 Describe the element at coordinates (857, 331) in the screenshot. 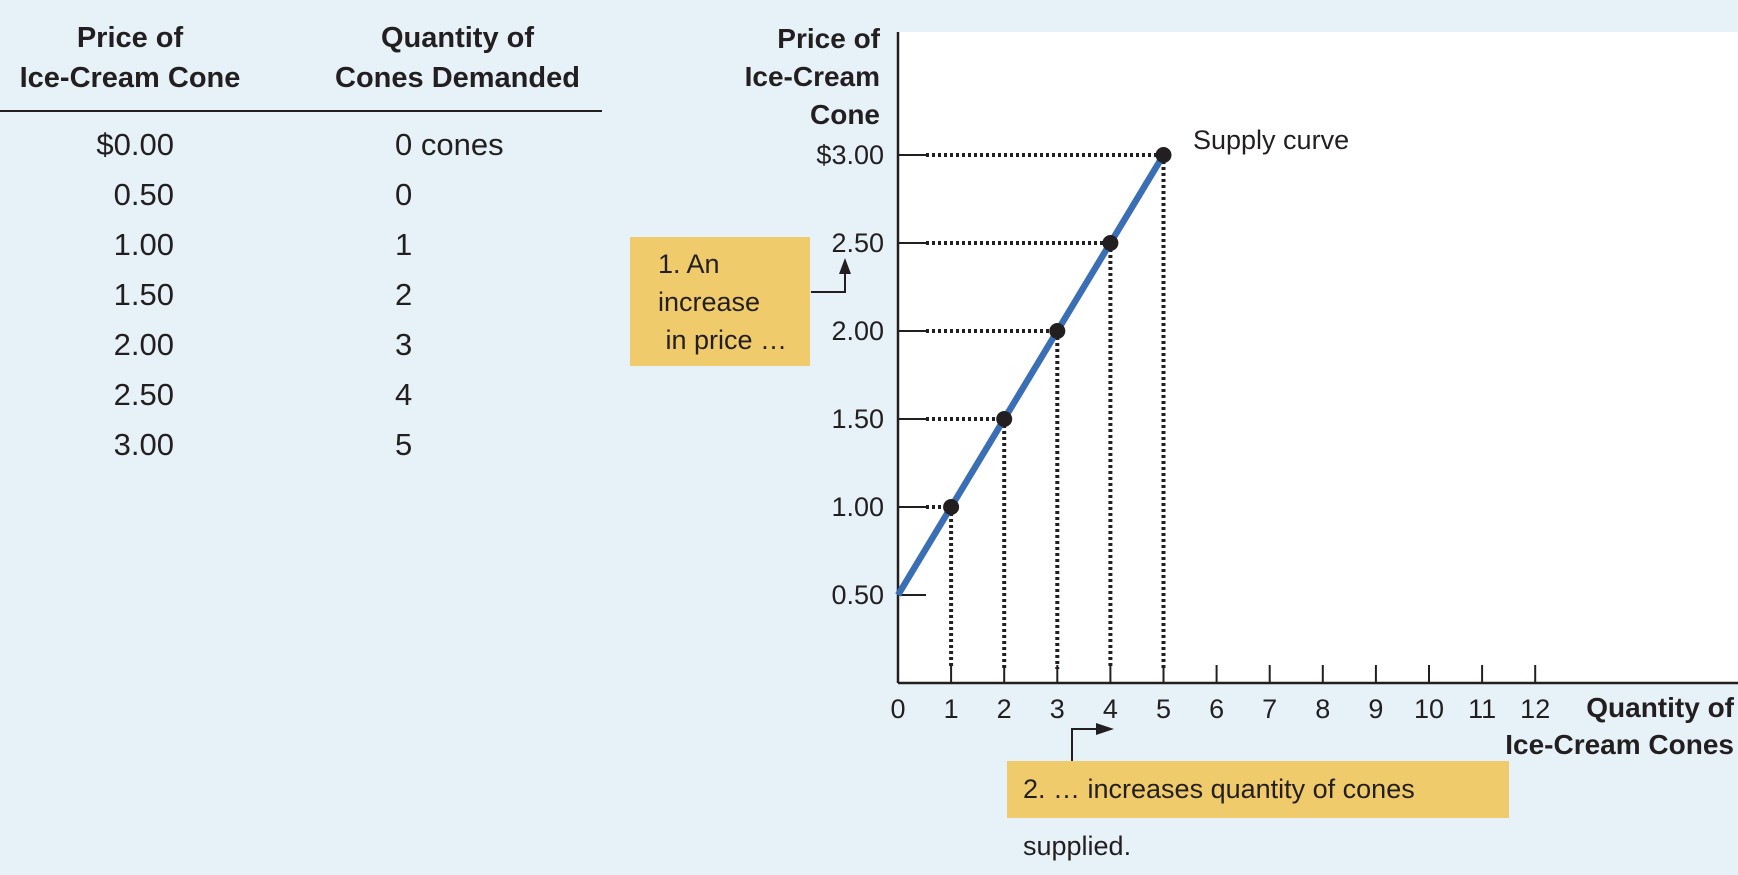

I see `y-tick-label: 2.00` at that location.